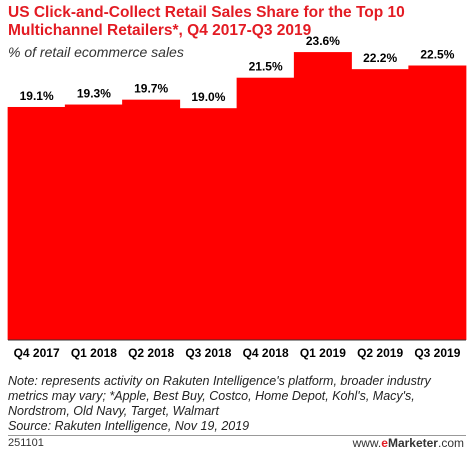 The image size is (470, 453). What do you see at coordinates (37, 353) in the screenshot?
I see `category-label: Q4 2017` at bounding box center [37, 353].